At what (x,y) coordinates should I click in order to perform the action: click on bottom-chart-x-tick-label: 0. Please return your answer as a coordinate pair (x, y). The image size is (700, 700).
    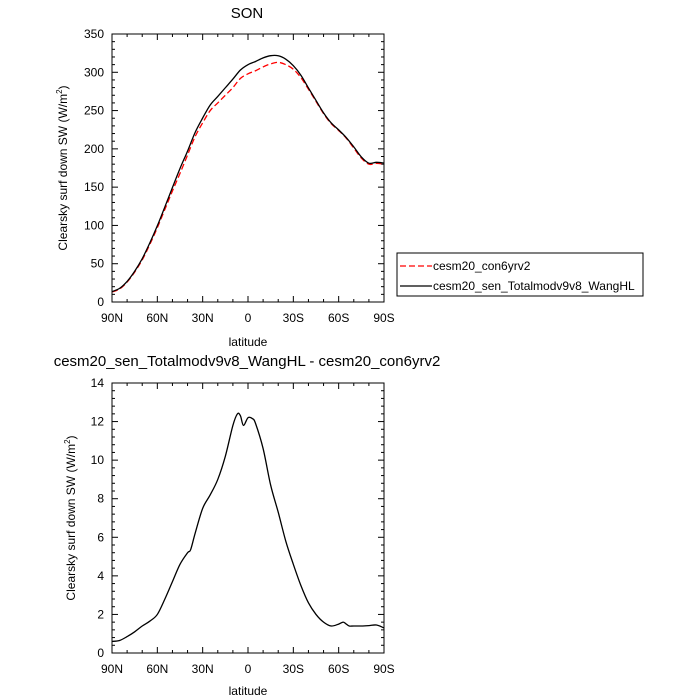
    Looking at the image, I should click on (248, 669).